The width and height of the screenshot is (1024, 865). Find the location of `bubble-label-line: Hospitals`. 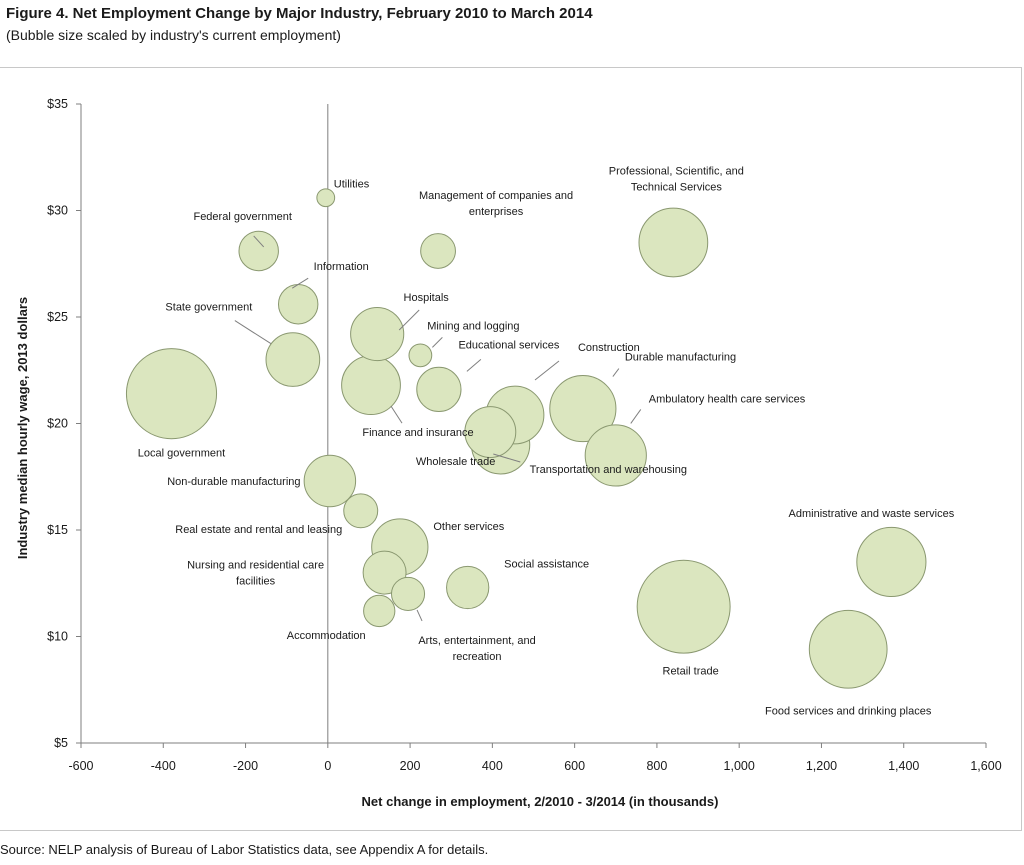

bubble-label-line: Hospitals is located at coordinates (427, 298).